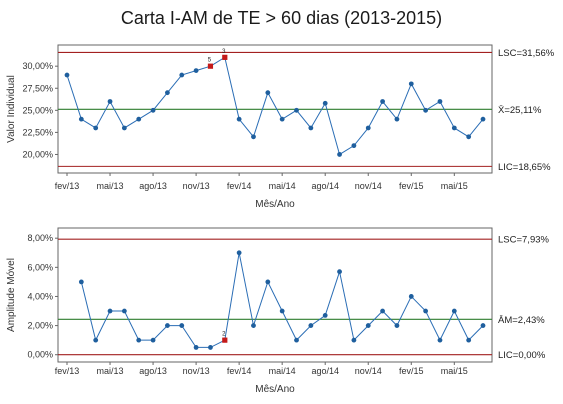 This screenshot has height=404, width=563. I want to click on individual-chart-xlabel: Mês/Ano, so click(275, 204).